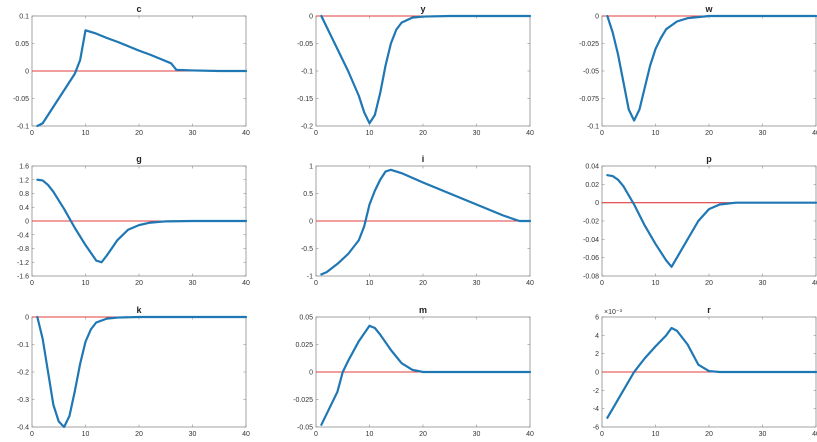  I want to click on exponent-label: ×10⁻³, so click(613, 312).